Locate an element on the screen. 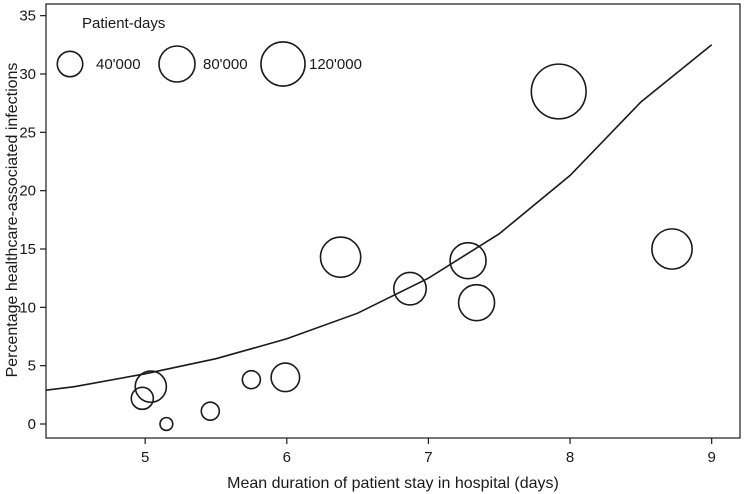 This screenshot has width=744, height=494. y-tick-label: 35 is located at coordinates (27, 16).